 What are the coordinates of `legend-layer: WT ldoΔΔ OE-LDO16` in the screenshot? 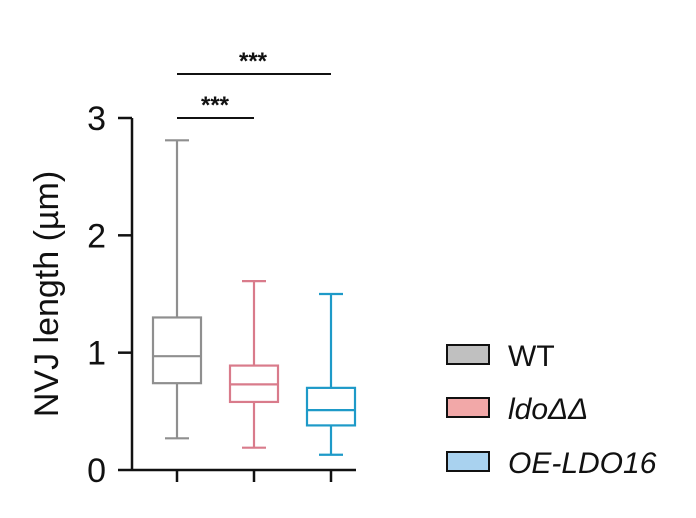 It's located at (551, 410).